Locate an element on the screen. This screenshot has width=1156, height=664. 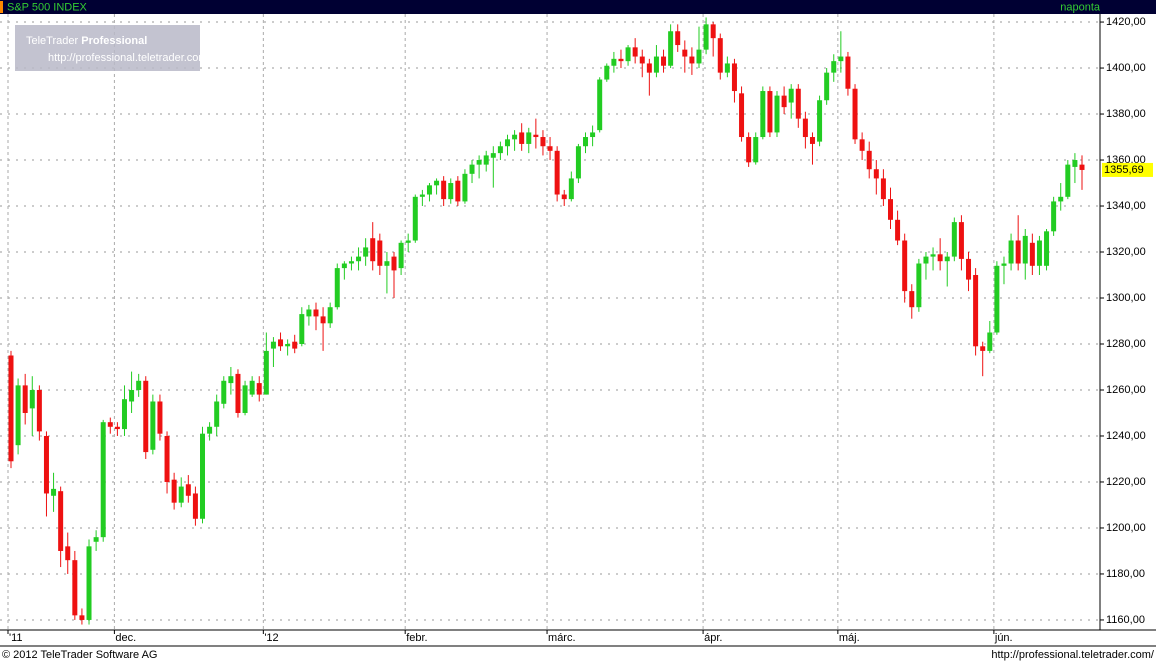
x-tick-label: febr. is located at coordinates (416, 638).